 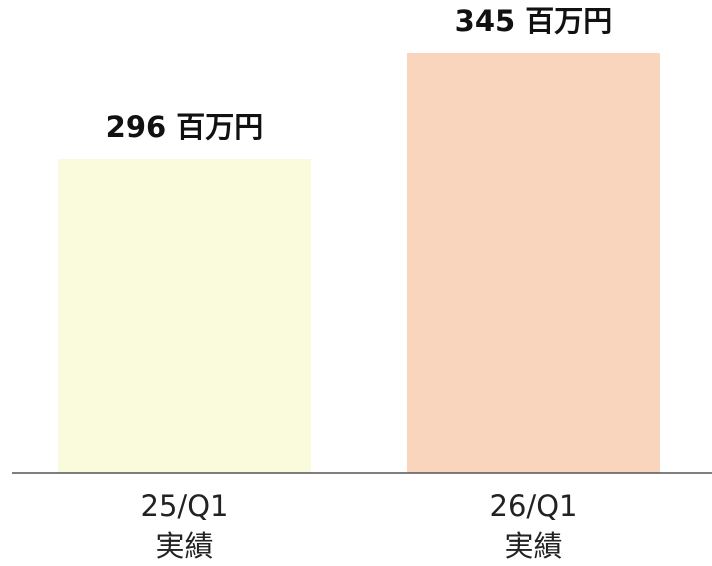 What do you see at coordinates (185, 127) in the screenshot?
I see `value-label: 296 百万円` at bounding box center [185, 127].